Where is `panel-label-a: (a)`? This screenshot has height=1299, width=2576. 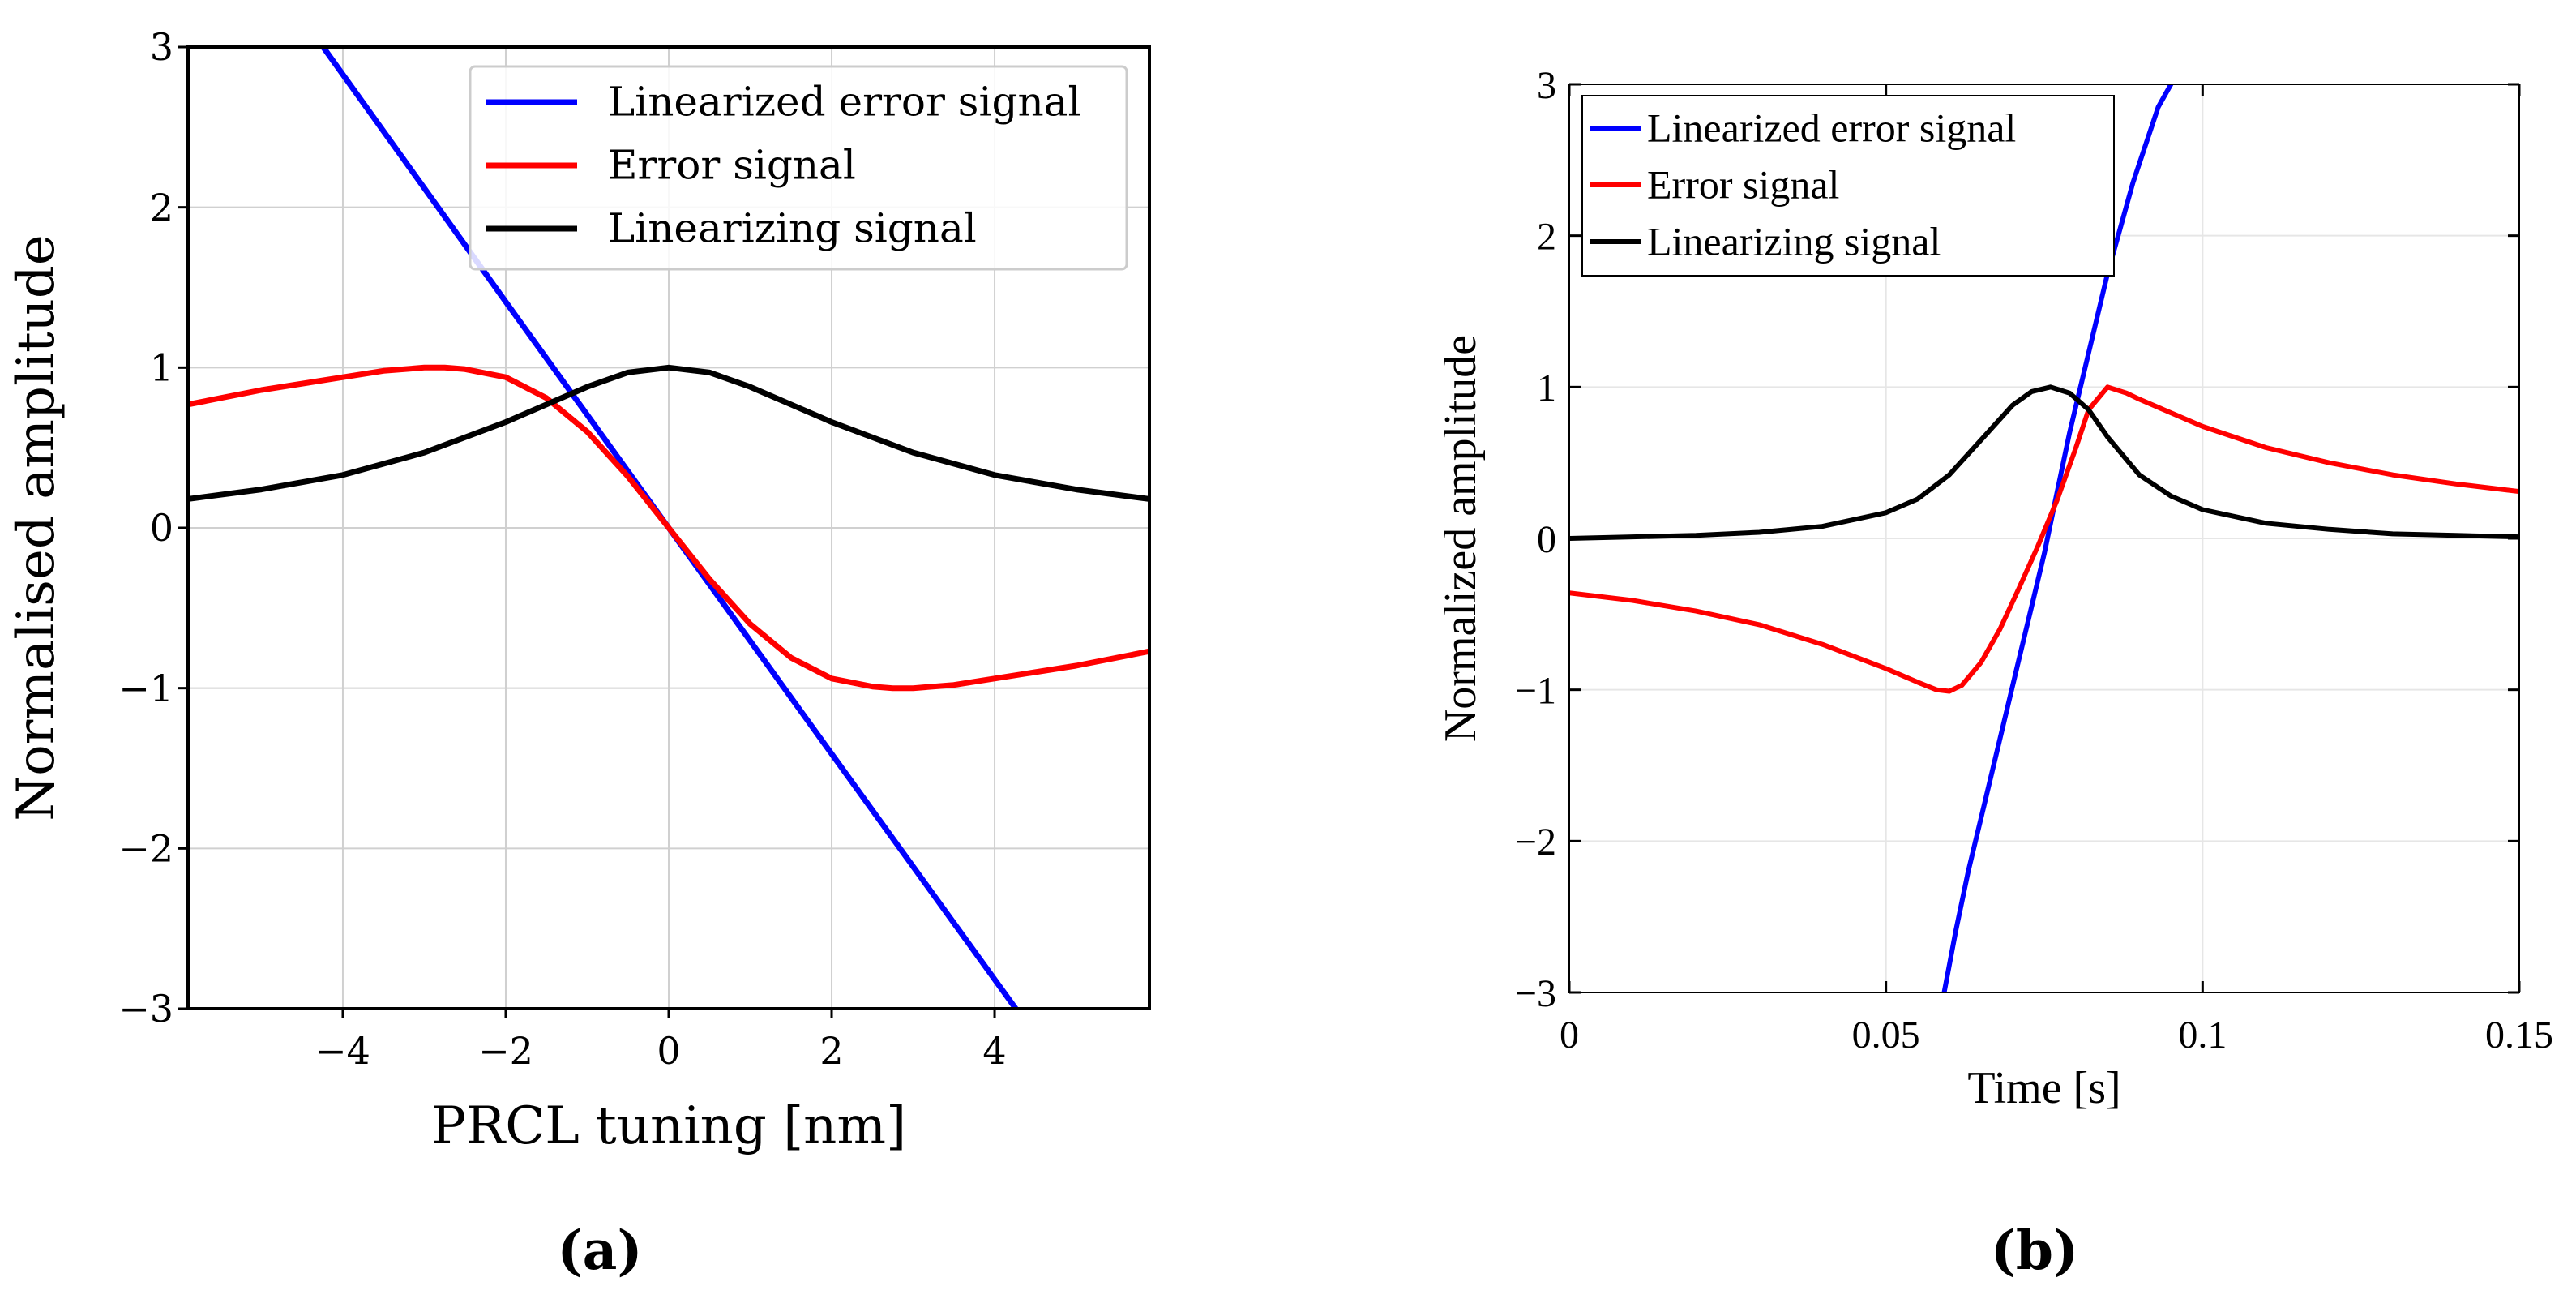
panel-label-a: (a) is located at coordinates (599, 1250).